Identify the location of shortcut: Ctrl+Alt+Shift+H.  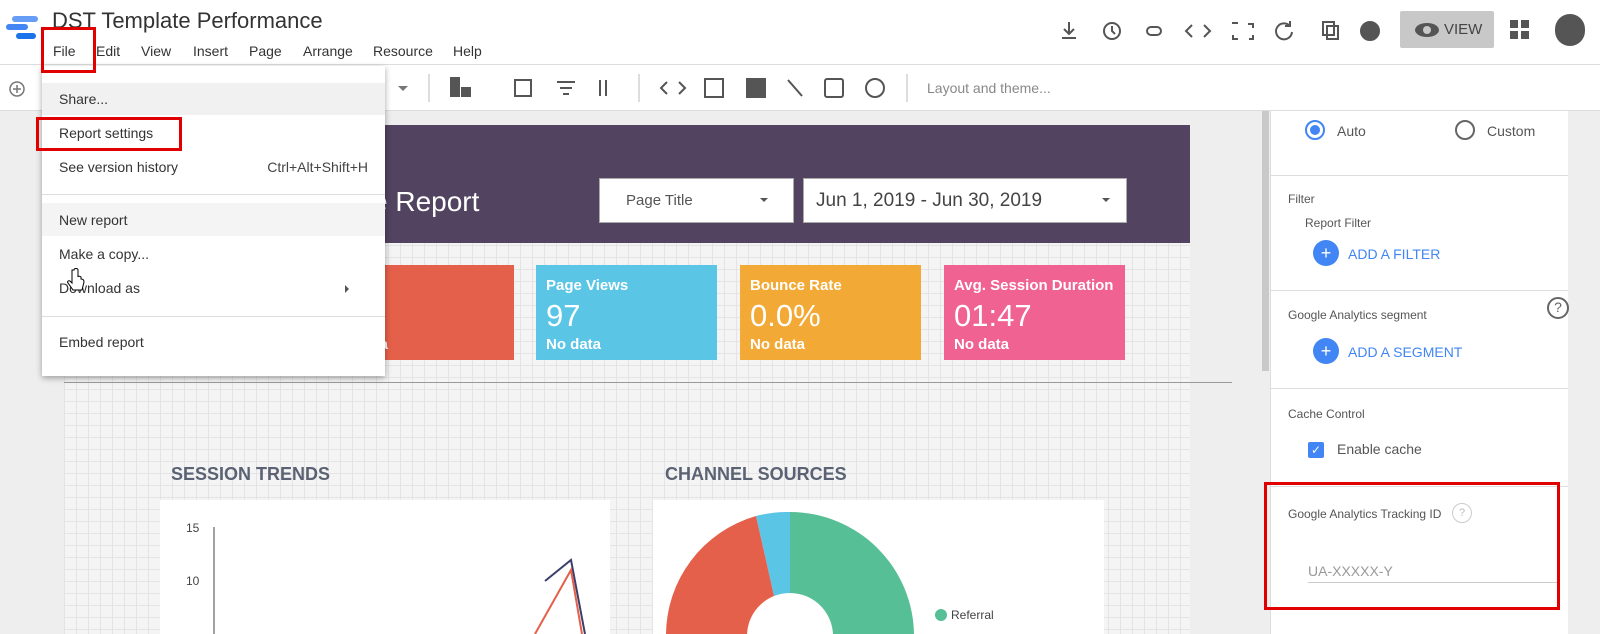
(317, 167).